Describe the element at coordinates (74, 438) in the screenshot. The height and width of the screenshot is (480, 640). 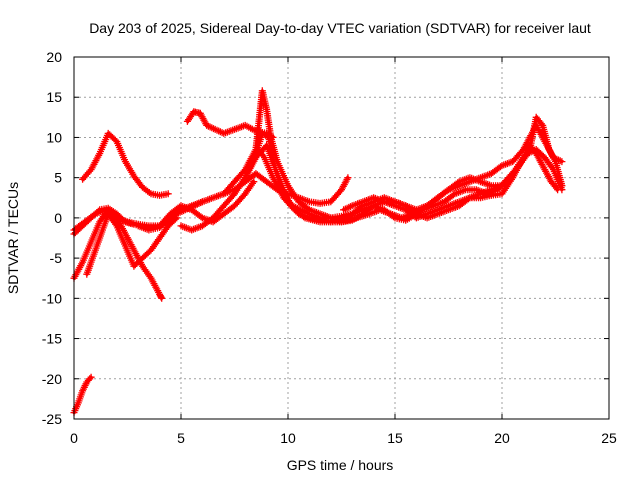
I see `x-tick-label: 0` at that location.